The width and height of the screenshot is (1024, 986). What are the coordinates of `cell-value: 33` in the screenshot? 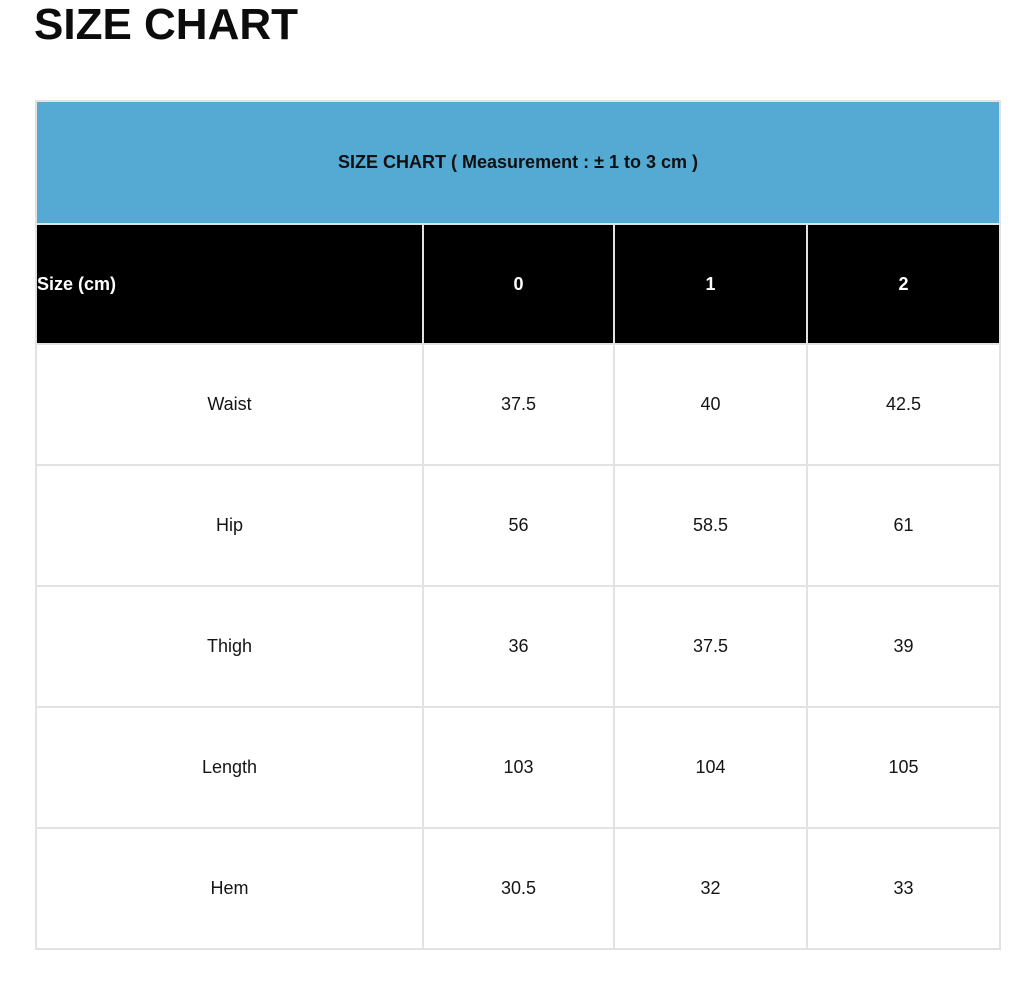 It's located at (903, 888).